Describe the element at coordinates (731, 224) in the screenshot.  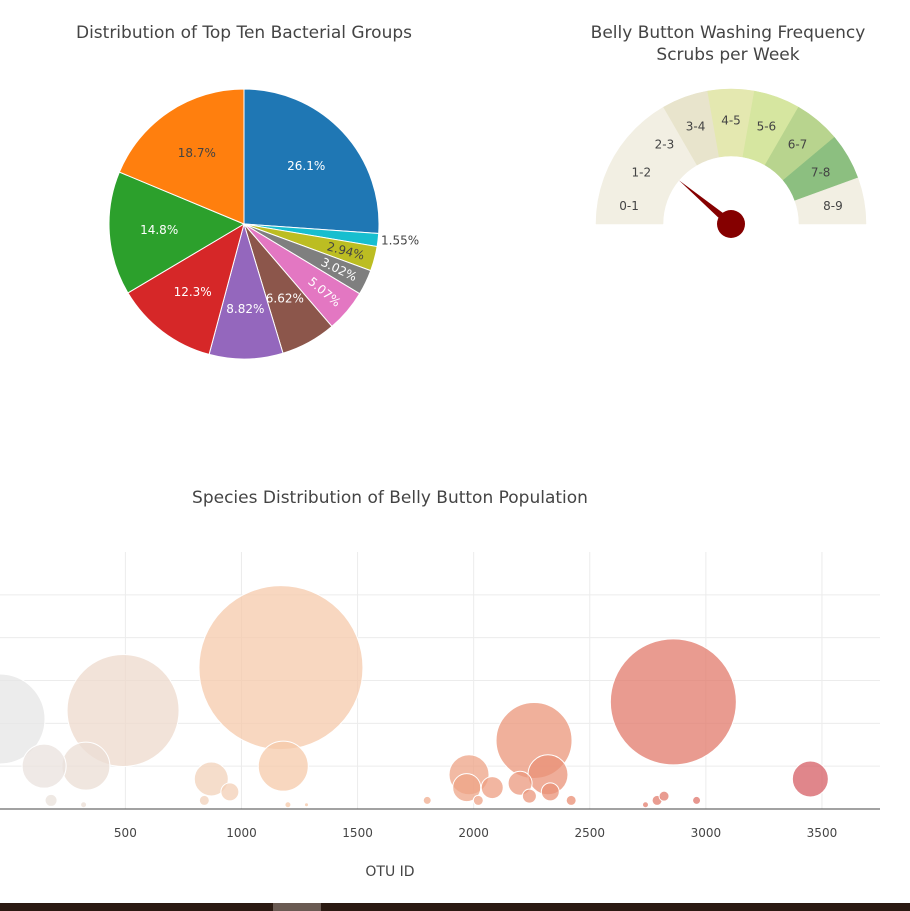
I see `gauge-needle-hub` at that location.